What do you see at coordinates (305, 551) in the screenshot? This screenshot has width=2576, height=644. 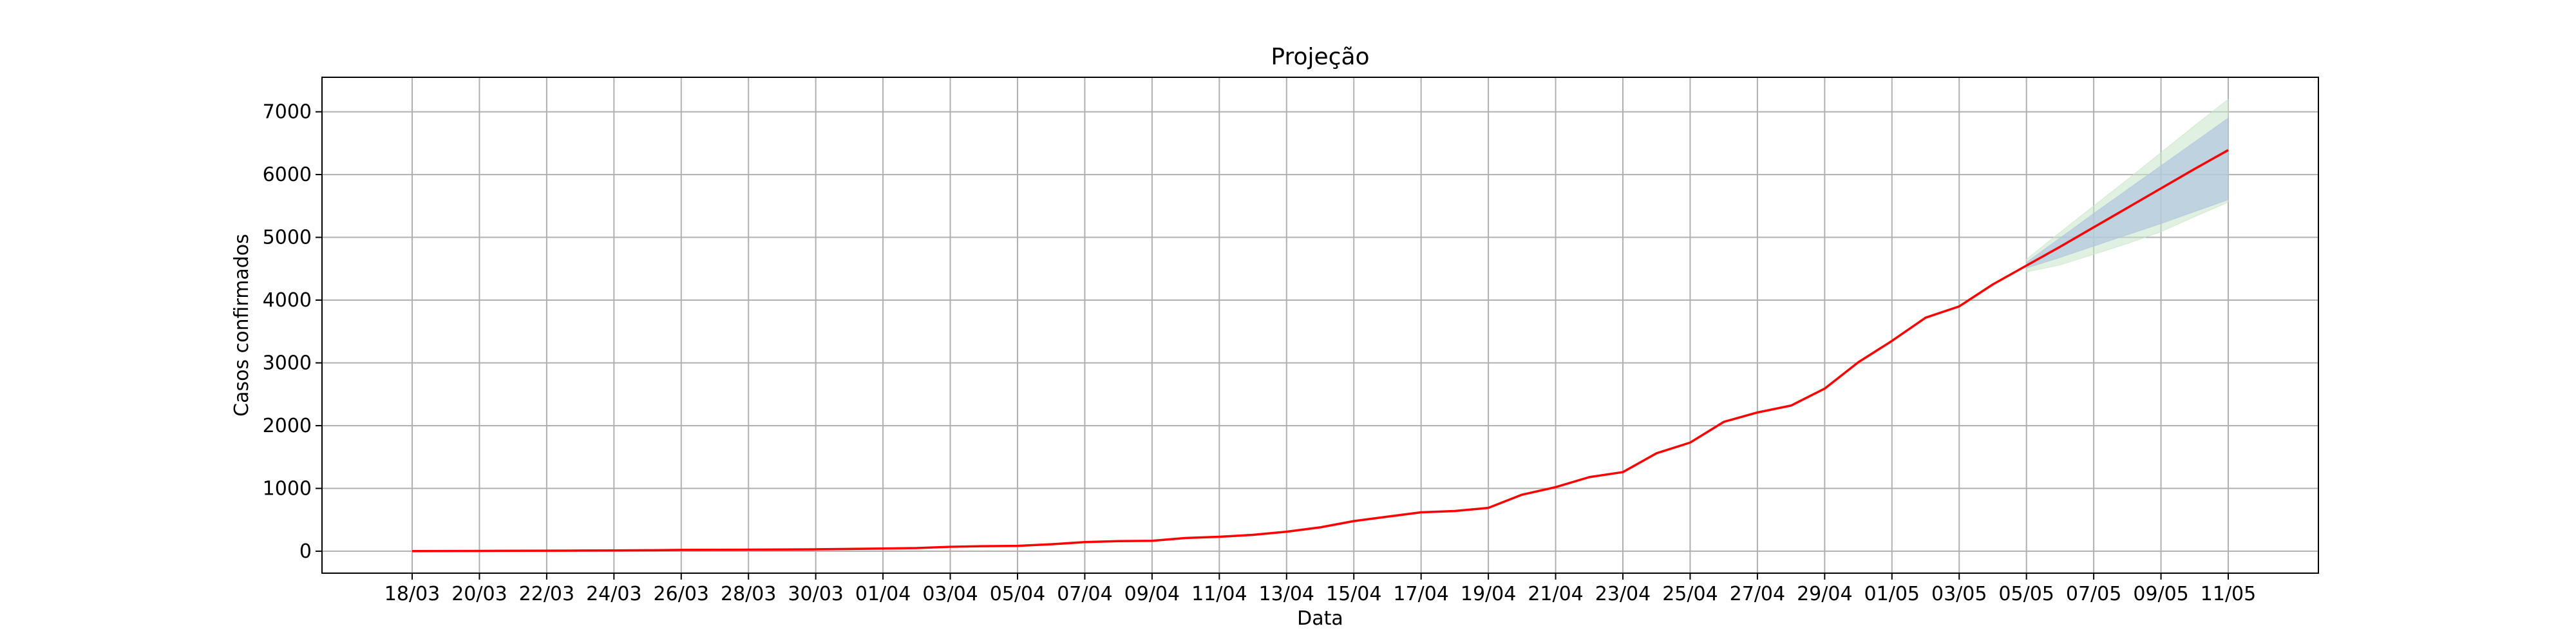 I see `y-tick-label: 0` at bounding box center [305, 551].